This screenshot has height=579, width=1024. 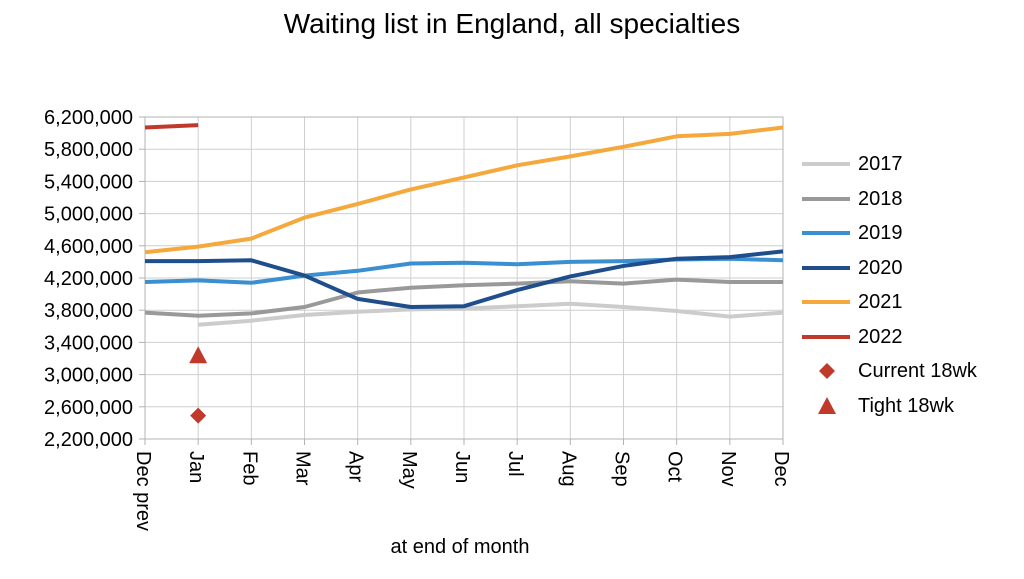 I want to click on x-tick-label: Dec, so click(x=781, y=469).